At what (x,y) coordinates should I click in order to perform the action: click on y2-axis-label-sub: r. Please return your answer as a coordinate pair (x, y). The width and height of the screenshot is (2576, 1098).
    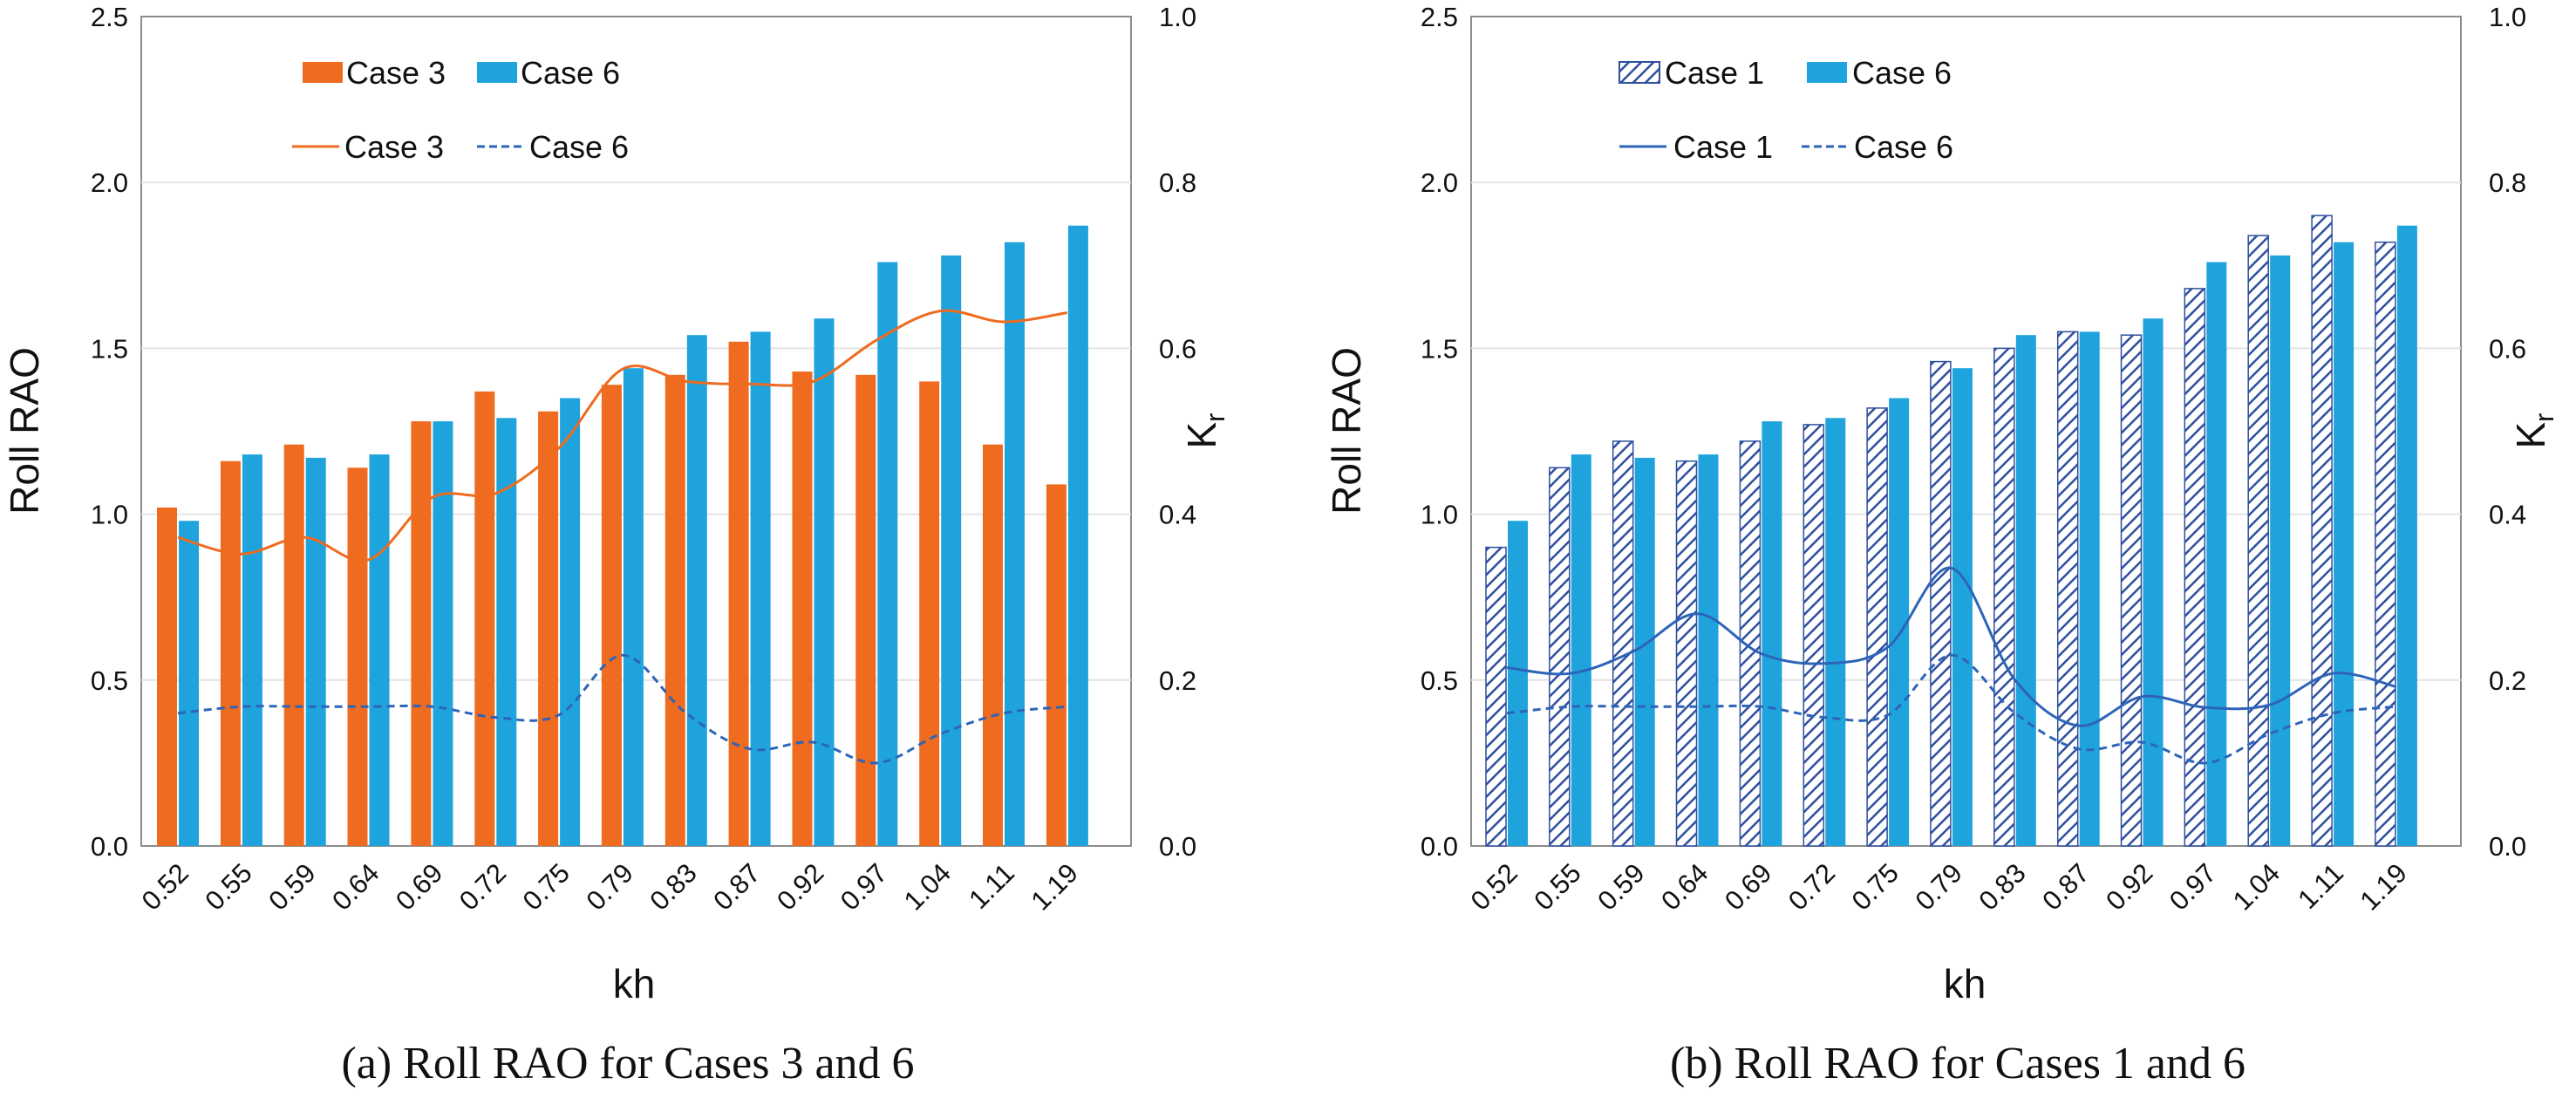
    Looking at the image, I should click on (2544, 417).